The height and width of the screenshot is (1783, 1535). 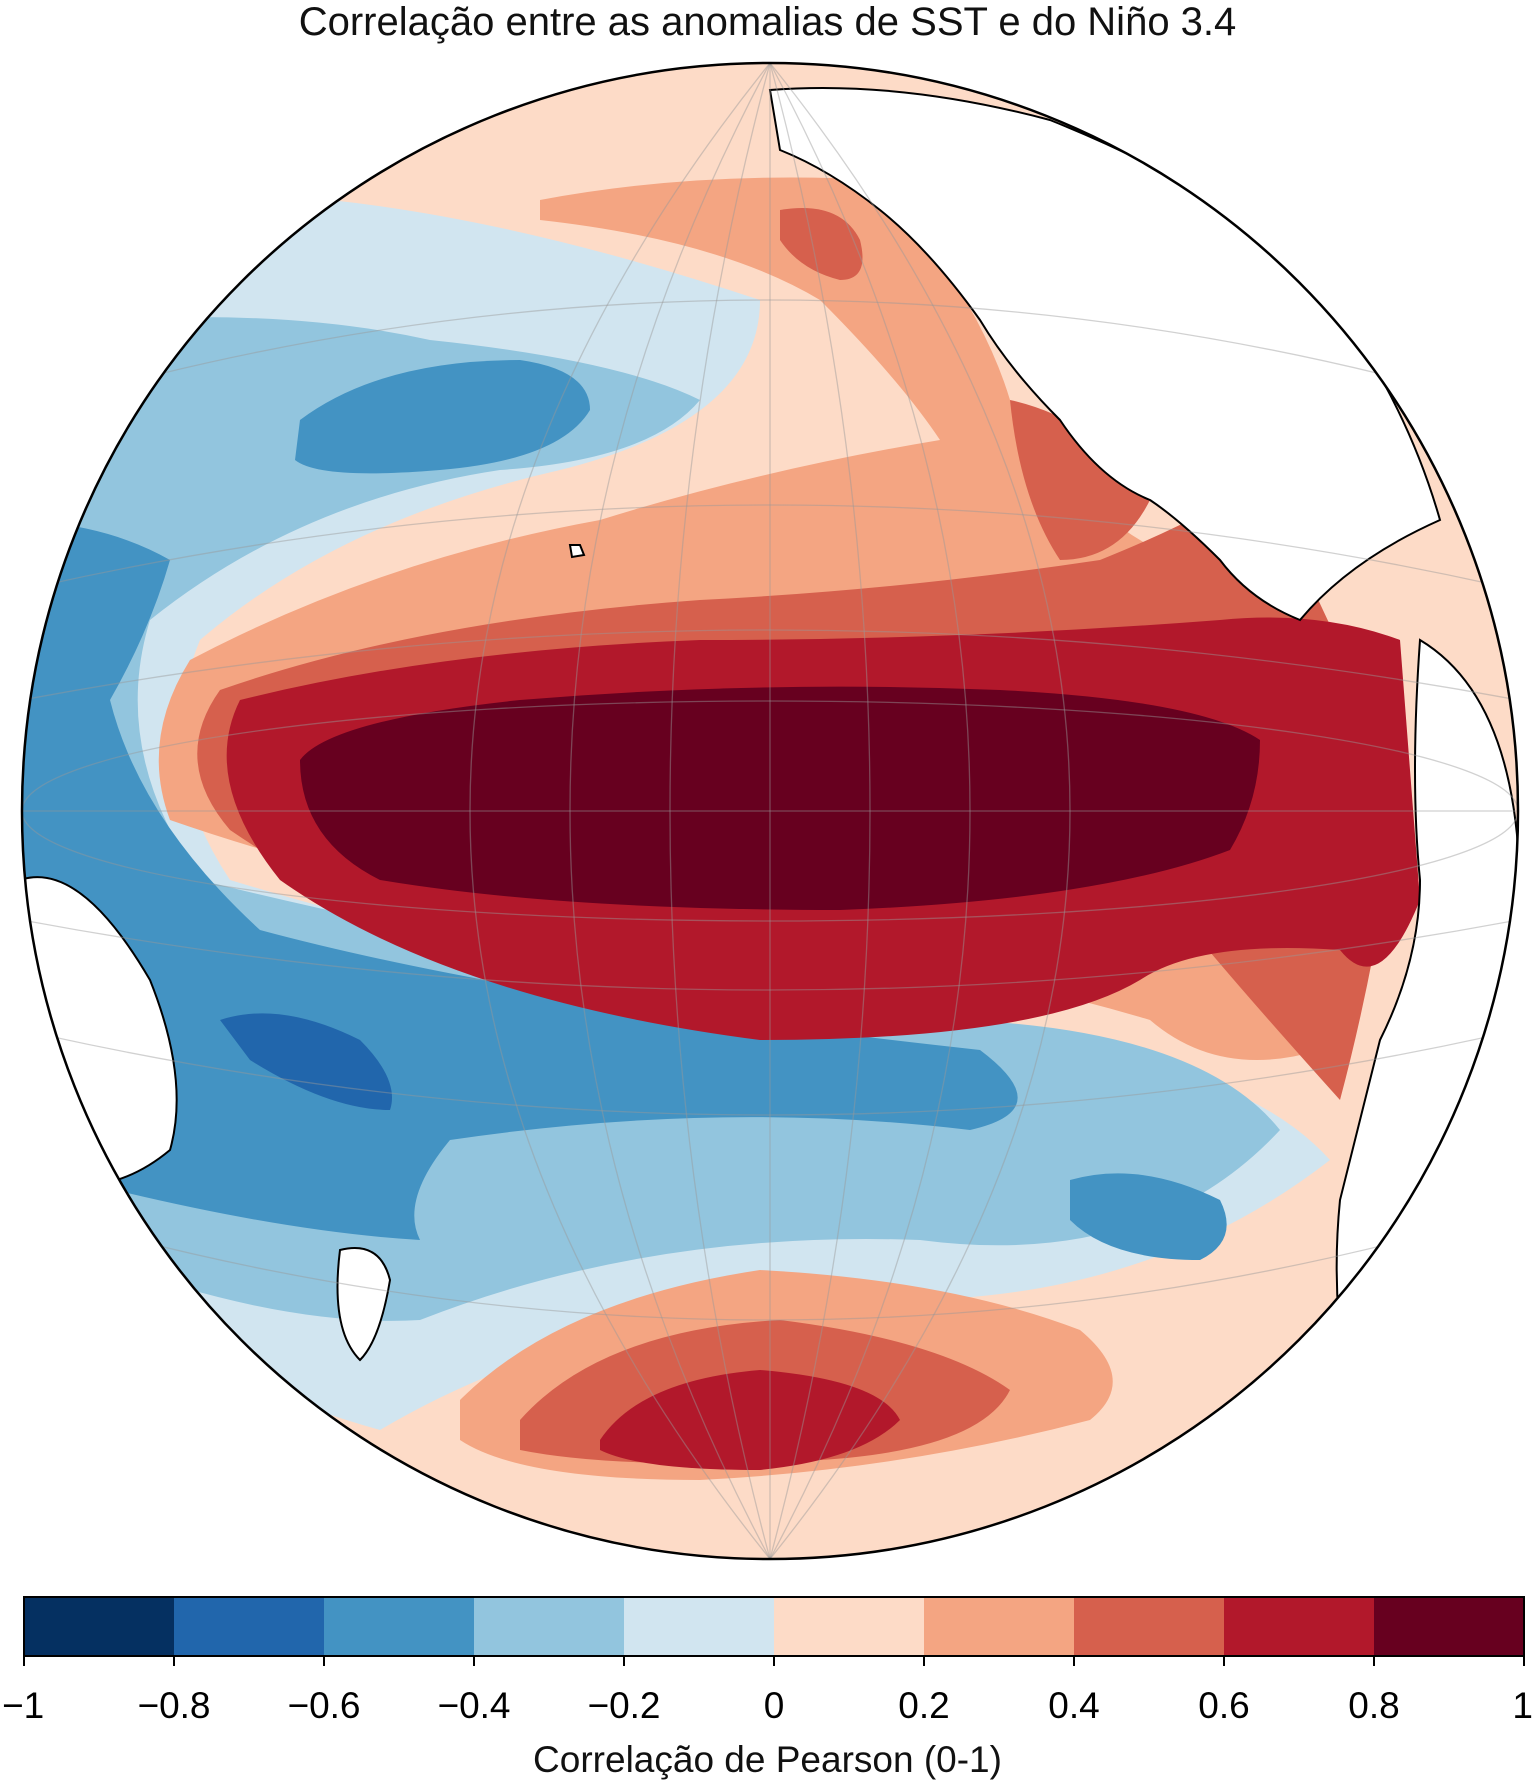 What do you see at coordinates (173, 1705) in the screenshot?
I see `colorbar-tick-label: −0.8` at bounding box center [173, 1705].